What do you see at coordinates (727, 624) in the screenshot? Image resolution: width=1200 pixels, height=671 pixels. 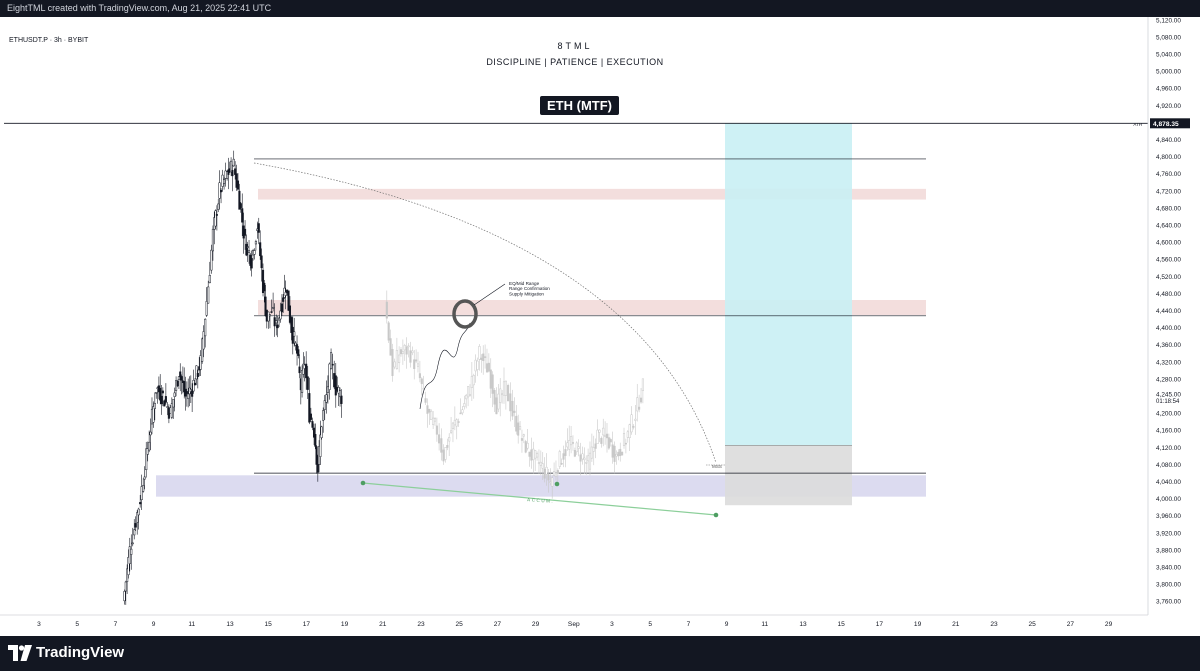 I see `time-tick-label: 9` at bounding box center [727, 624].